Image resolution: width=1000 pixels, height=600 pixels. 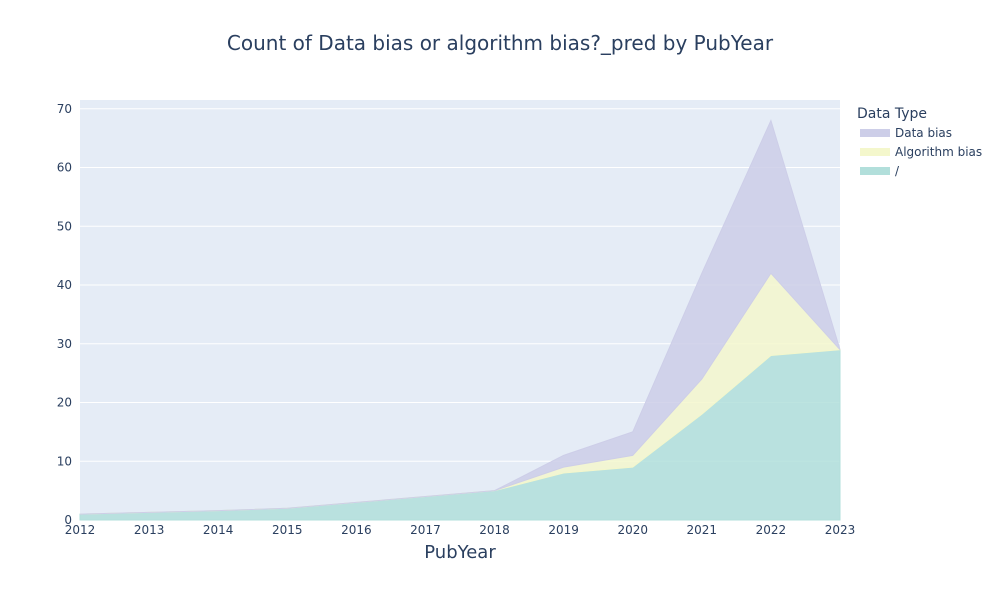 I want to click on y-tick-label: 0, so click(x=68, y=520).